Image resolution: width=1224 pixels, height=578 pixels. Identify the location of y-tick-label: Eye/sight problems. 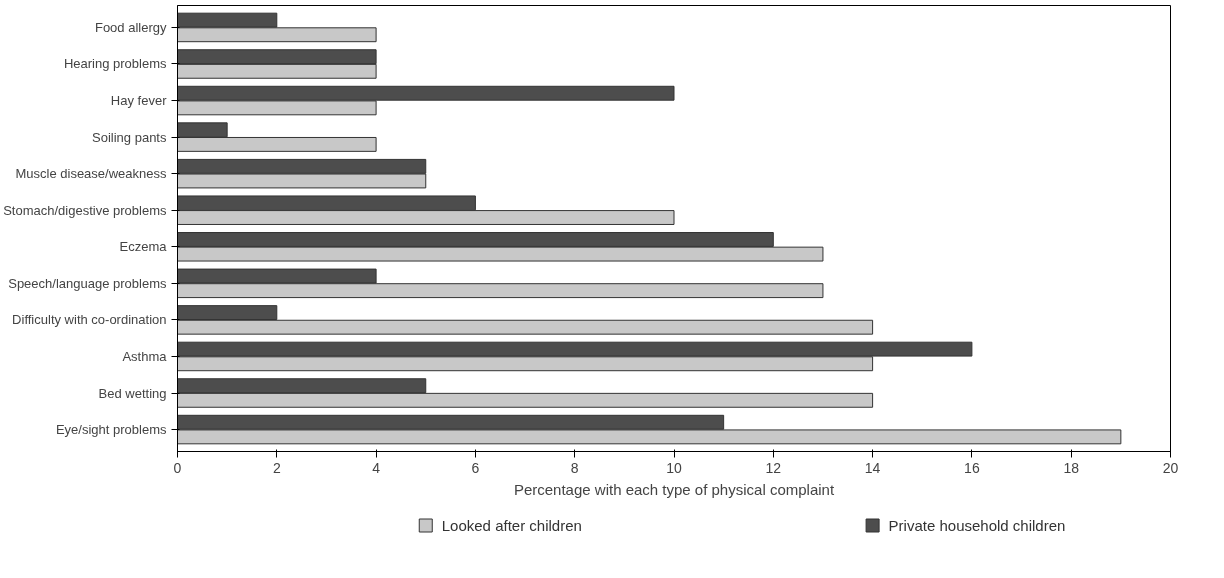
(111, 430).